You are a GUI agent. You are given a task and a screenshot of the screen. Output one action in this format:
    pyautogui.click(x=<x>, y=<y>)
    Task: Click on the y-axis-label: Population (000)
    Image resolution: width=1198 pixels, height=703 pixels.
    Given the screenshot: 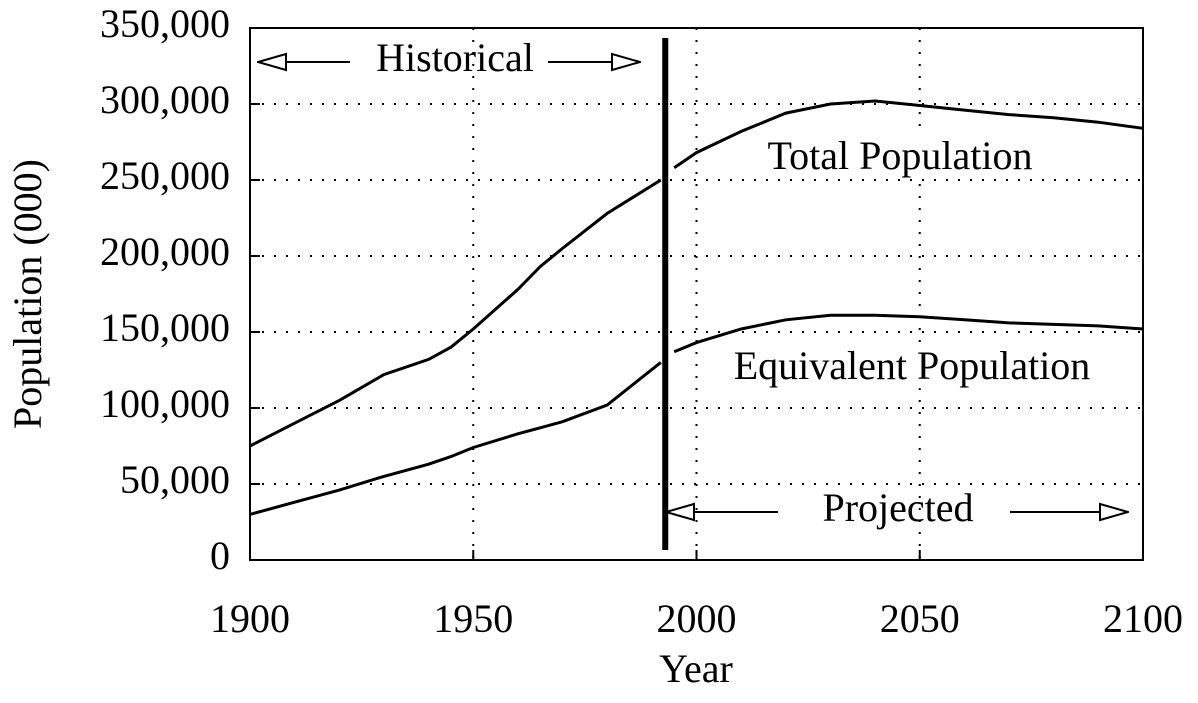 What is the action you would take?
    pyautogui.click(x=27, y=294)
    